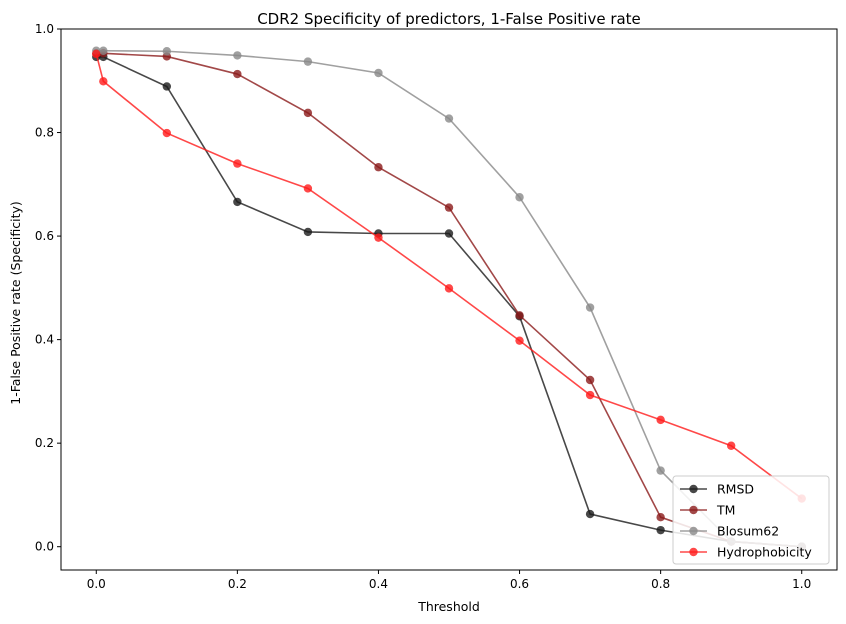 The height and width of the screenshot is (624, 846). I want to click on x-tick-label: 0.4, so click(378, 584).